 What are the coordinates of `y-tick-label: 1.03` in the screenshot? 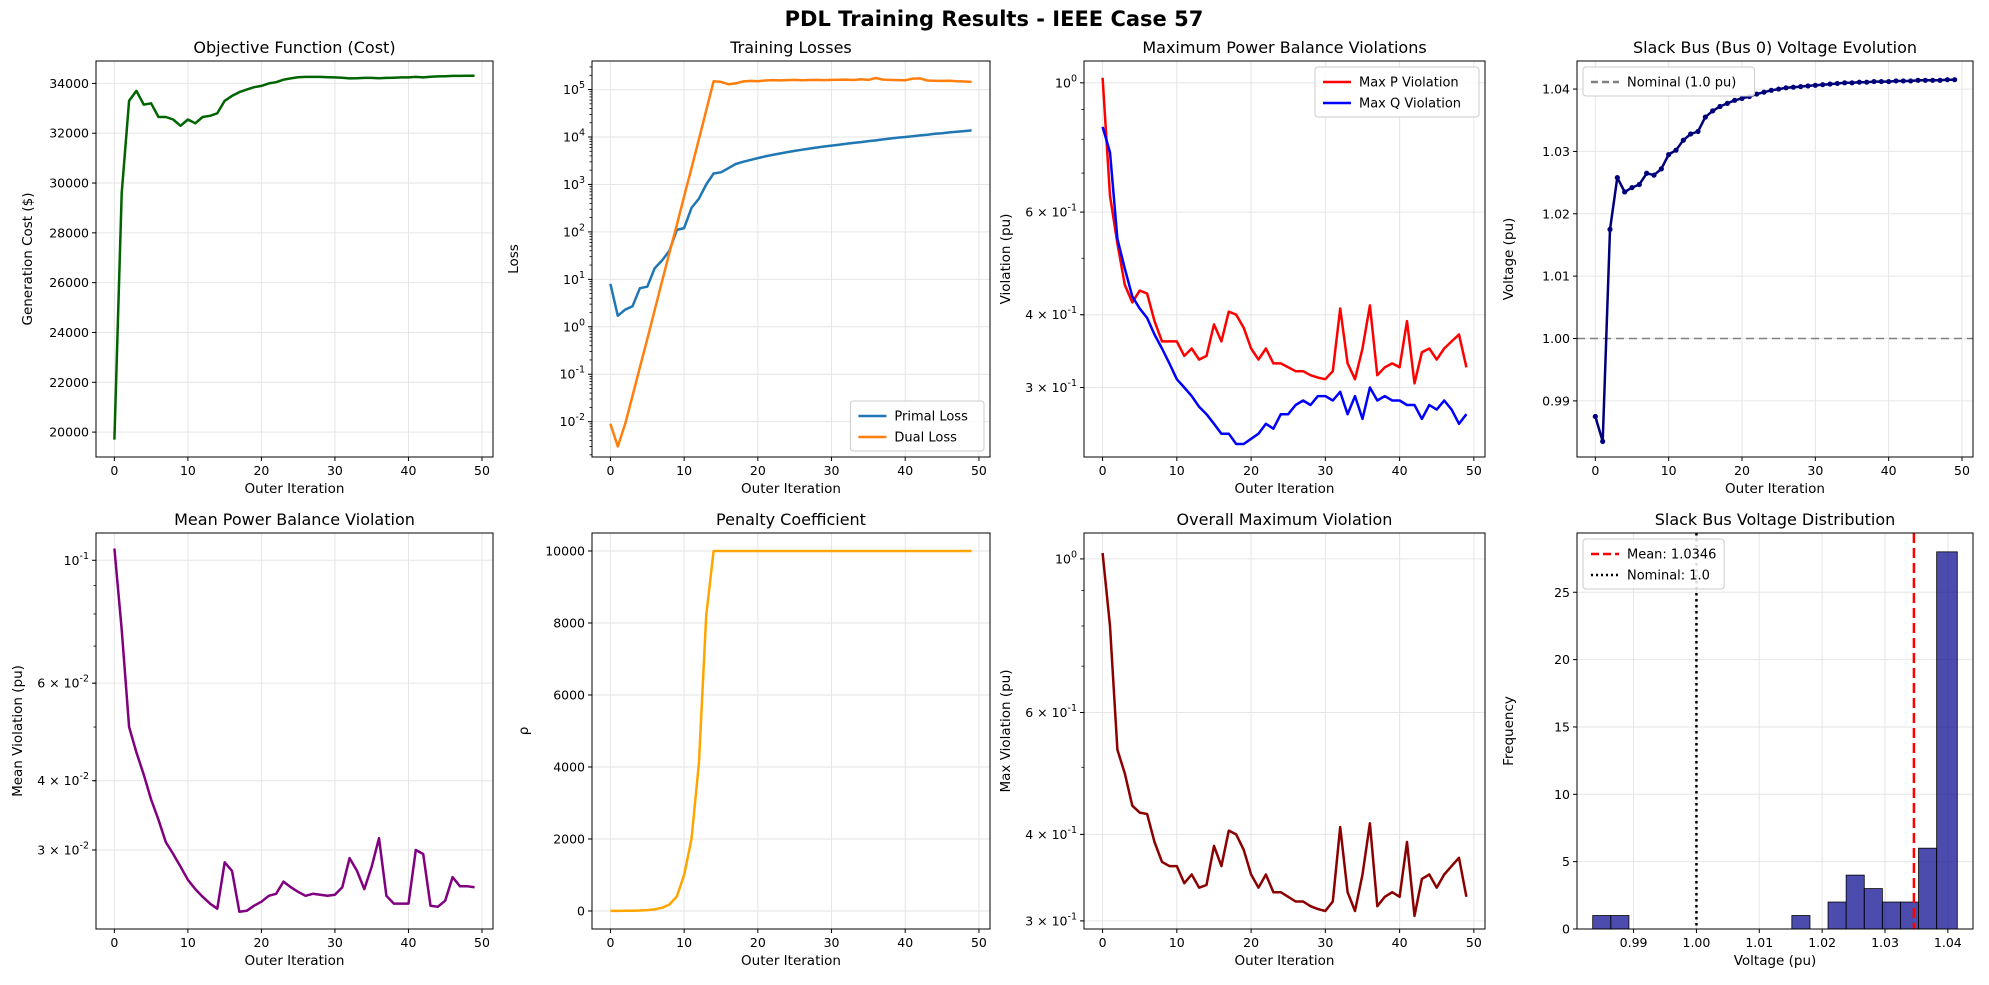 It's located at (1556, 151).